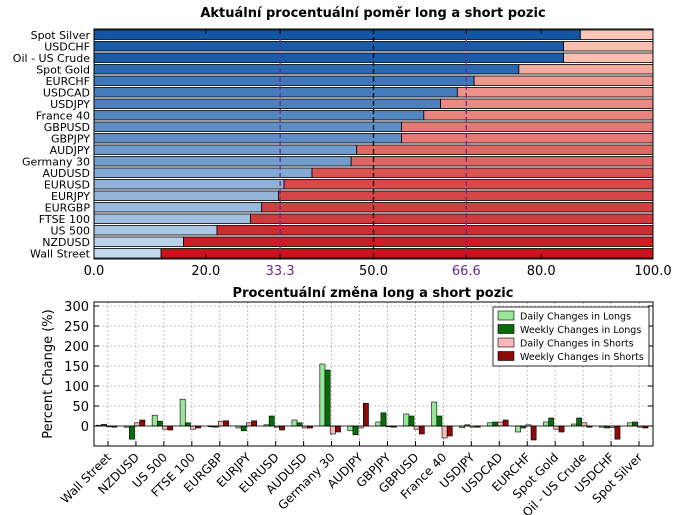 Image resolution: width=680 pixels, height=515 pixels. Describe the element at coordinates (56, 161) in the screenshot. I see `category-label: Germany 30` at that location.